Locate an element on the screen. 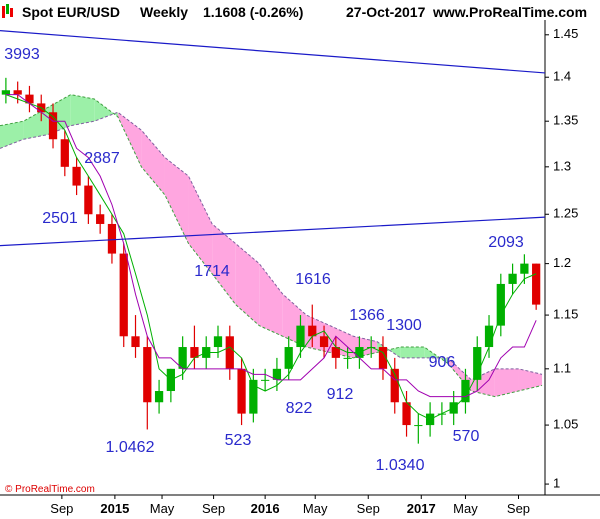 This screenshot has width=600, height=519. annotation: 2093 is located at coordinates (506, 242).